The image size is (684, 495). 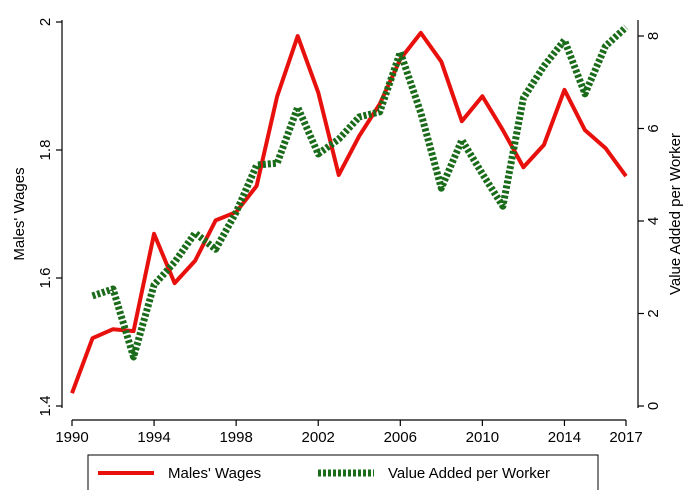 I want to click on y-tick-label: 1.8, so click(x=45, y=150).